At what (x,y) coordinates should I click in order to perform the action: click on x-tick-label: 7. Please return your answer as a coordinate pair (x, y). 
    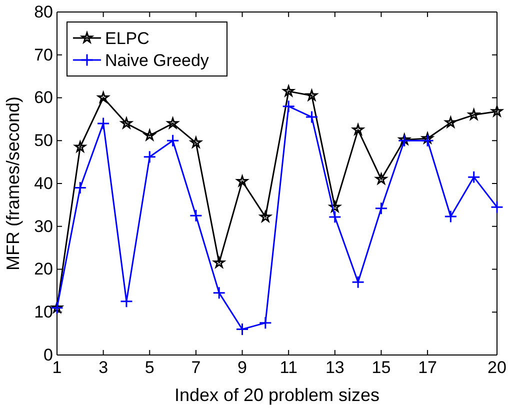
    Looking at the image, I should click on (196, 368).